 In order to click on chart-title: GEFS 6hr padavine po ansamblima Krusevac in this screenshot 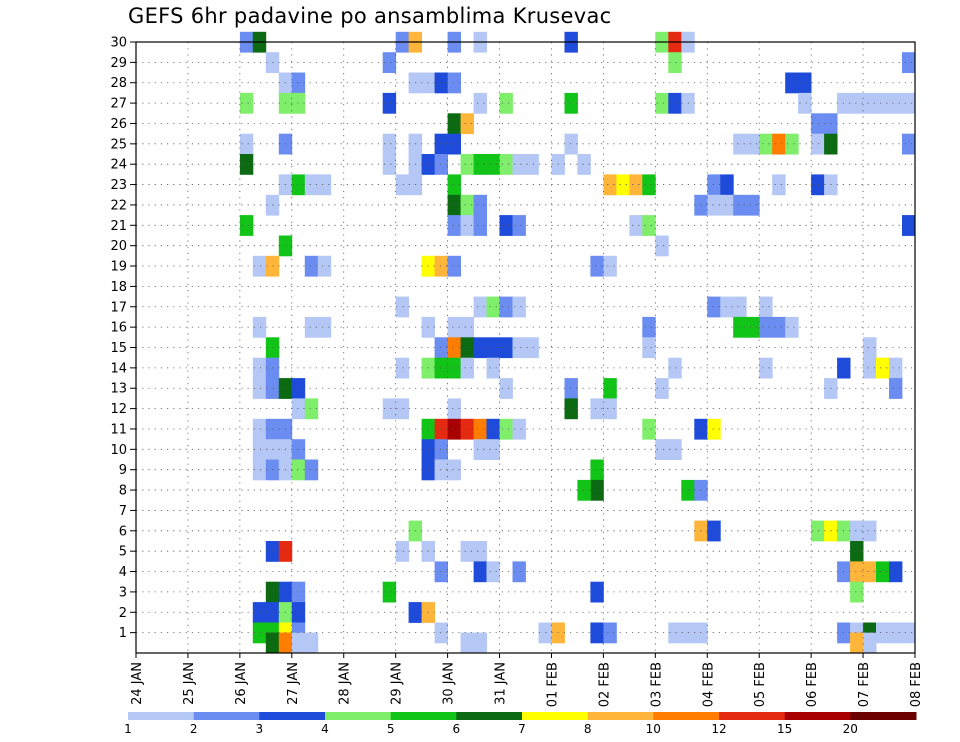, I will do `click(370, 16)`.